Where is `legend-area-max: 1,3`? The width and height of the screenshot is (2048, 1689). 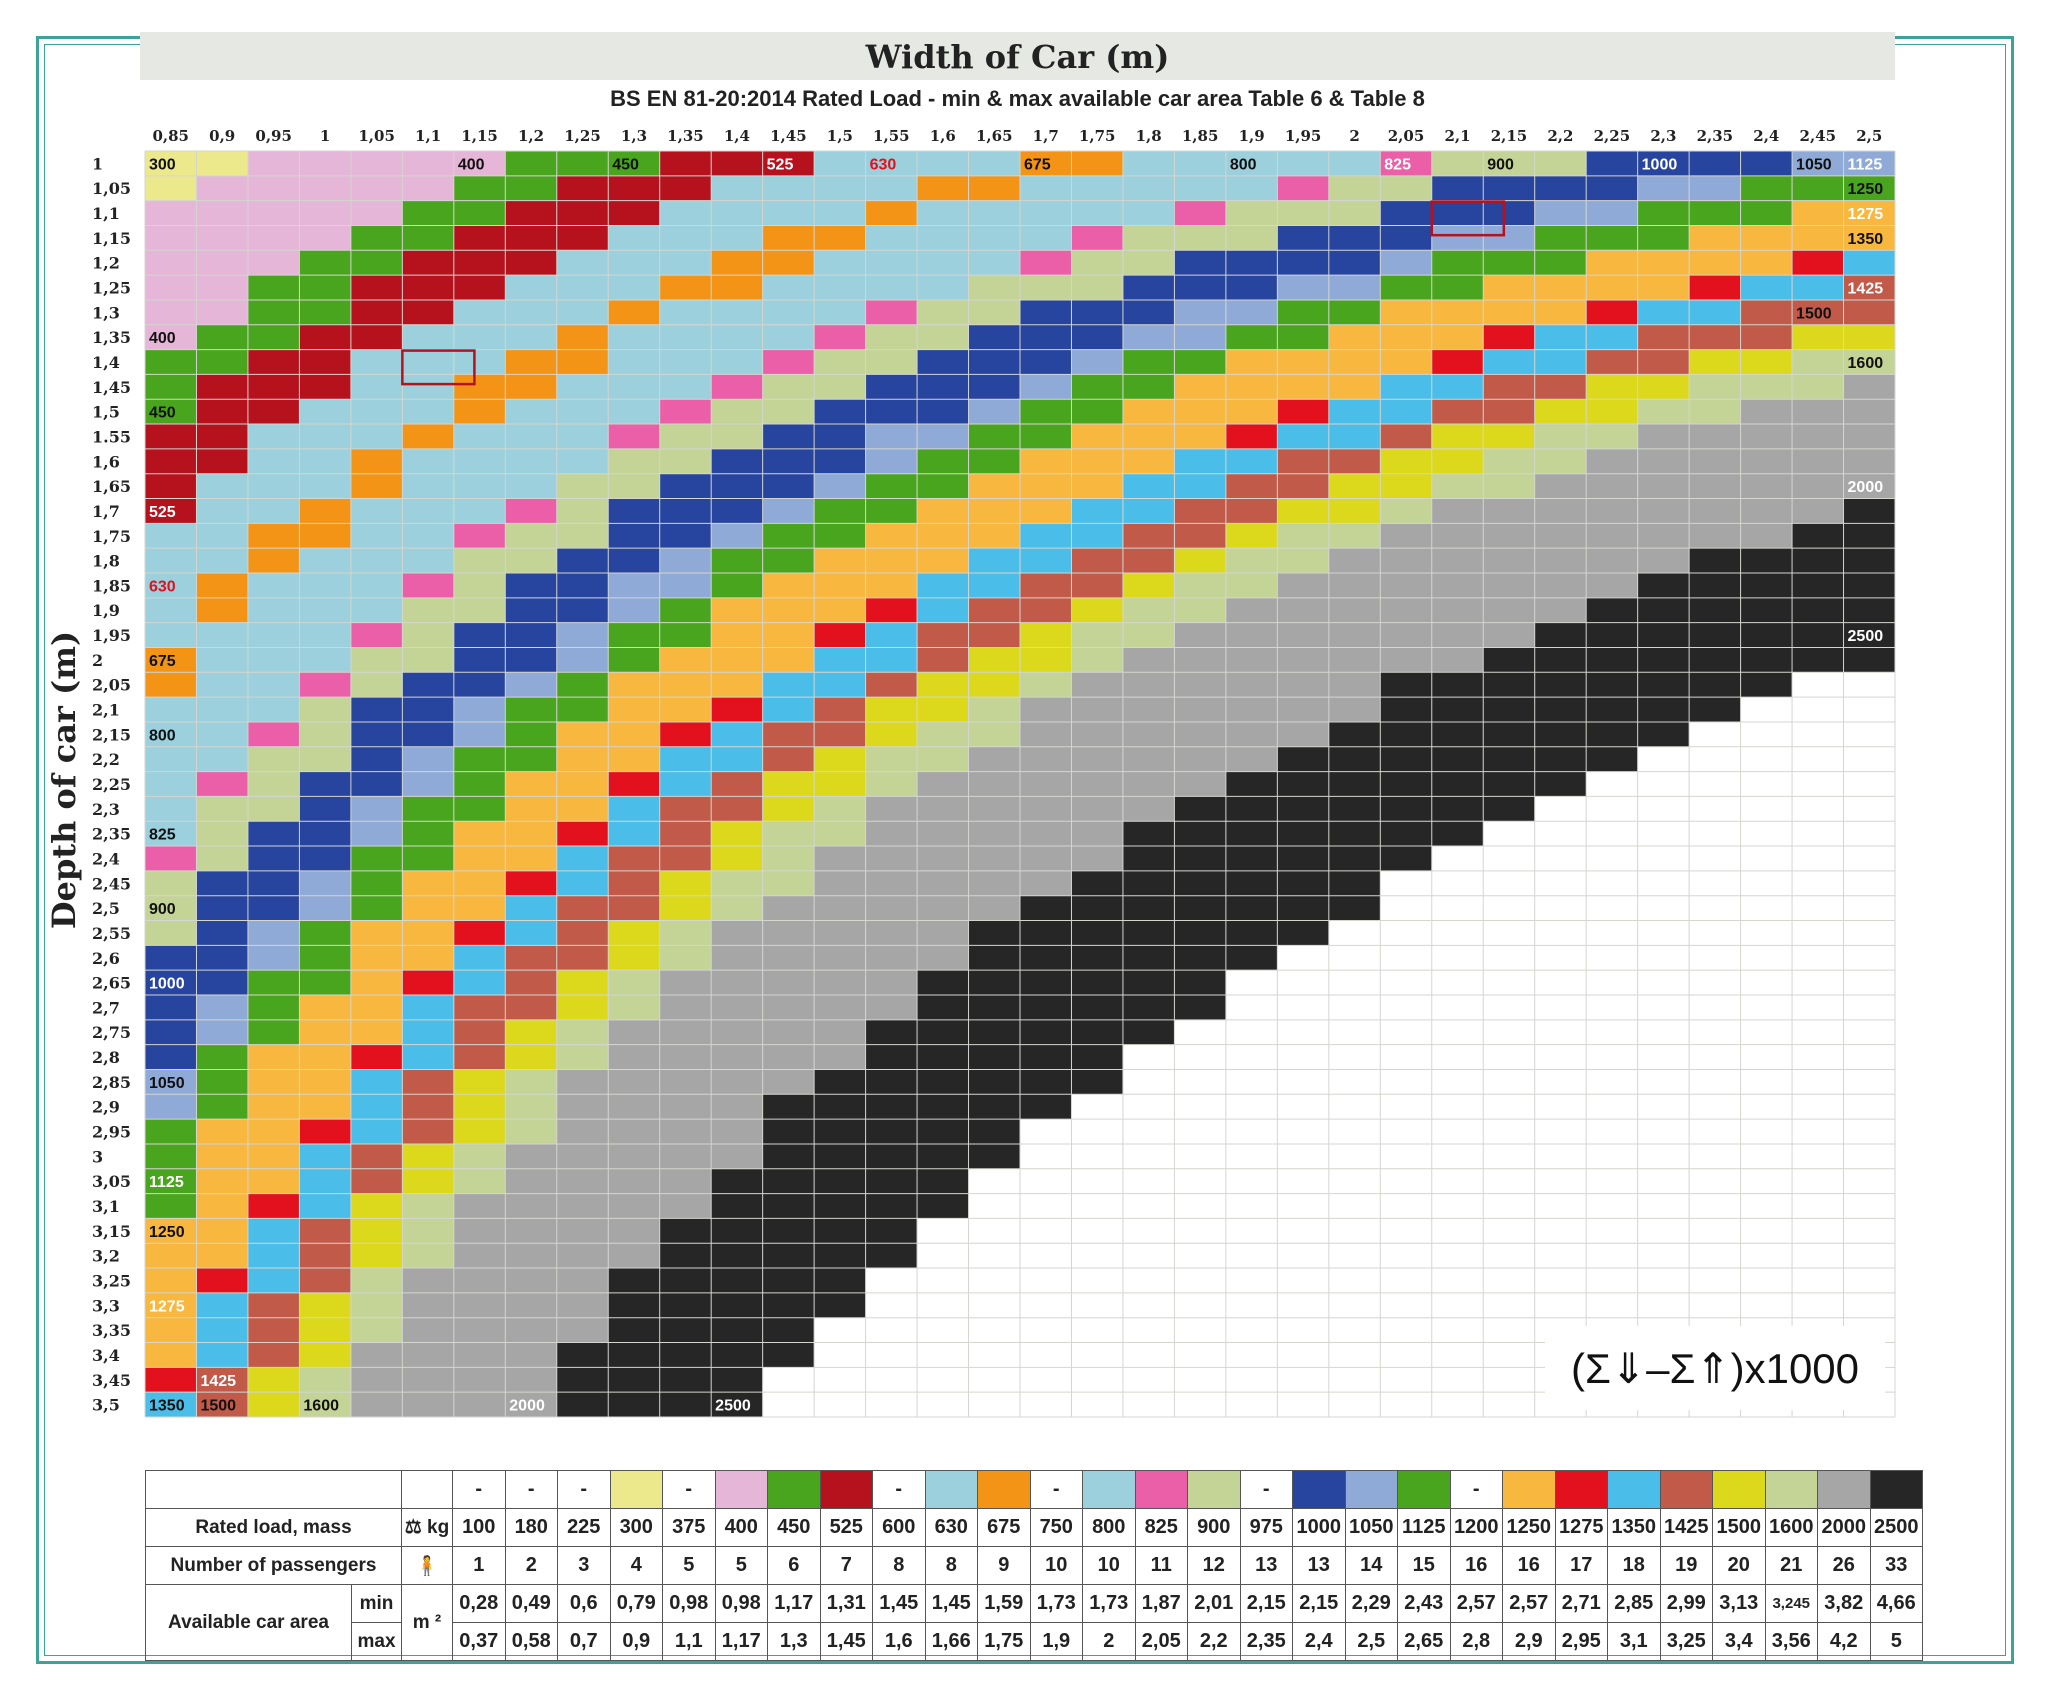 legend-area-max: 1,3 is located at coordinates (794, 1641).